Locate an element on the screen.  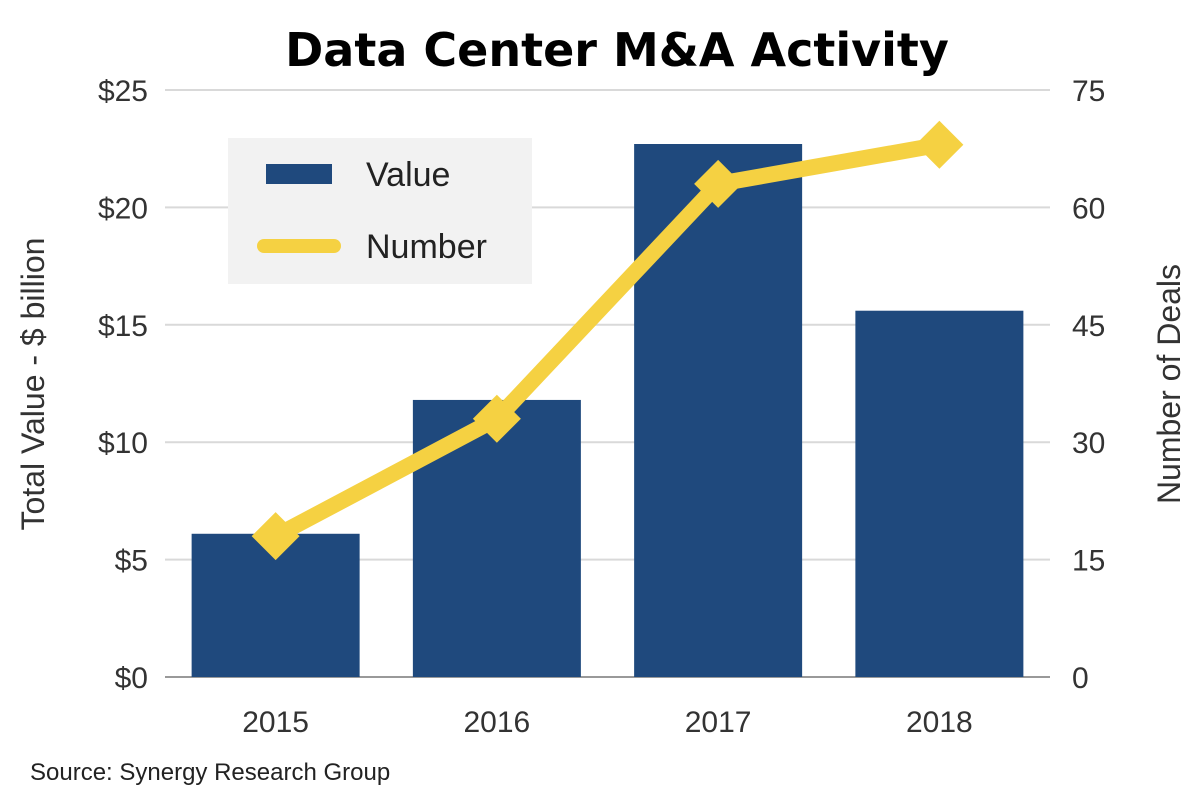
legend-label-value: Value is located at coordinates (408, 175).